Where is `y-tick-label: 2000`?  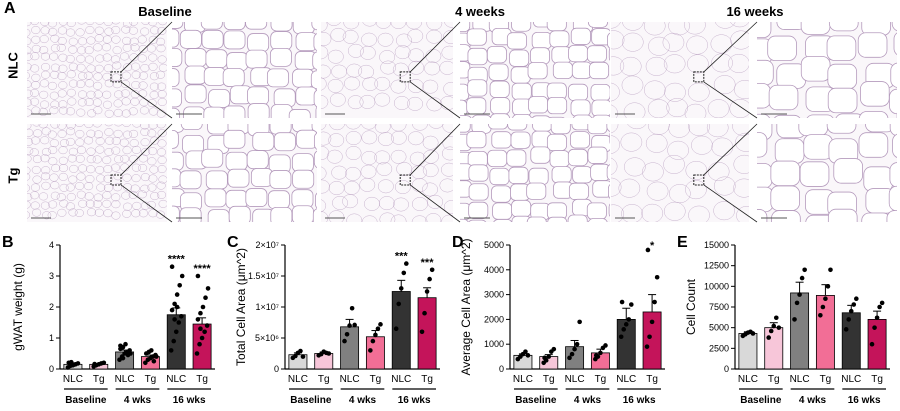 y-tick-label: 2000 is located at coordinates (494, 319).